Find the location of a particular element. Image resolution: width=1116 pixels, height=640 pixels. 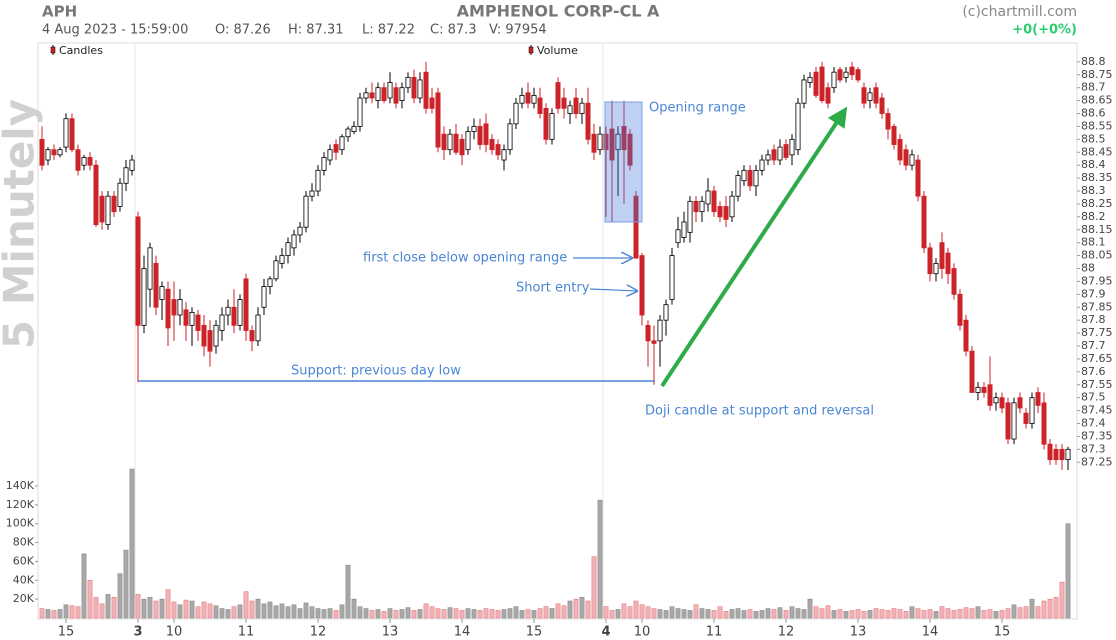

y-tick-label: 87.9 is located at coordinates (1093, 293).